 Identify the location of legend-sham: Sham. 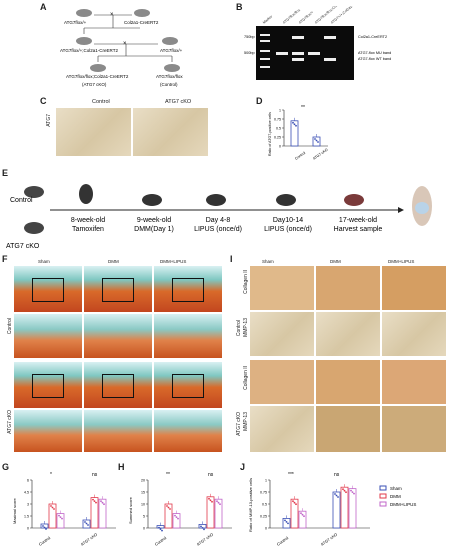
(396, 488).